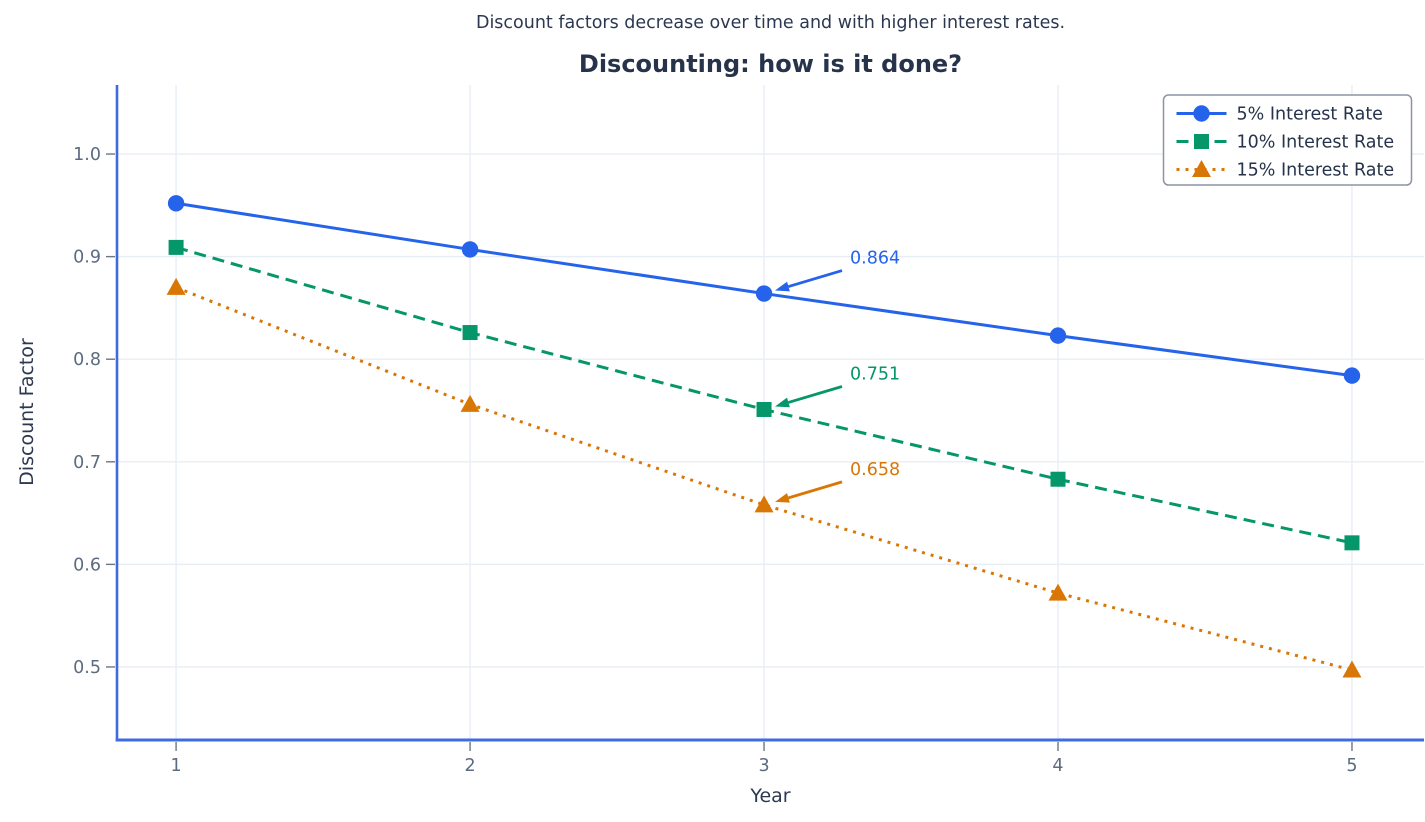  I want to click on y-tick-label: 0.5, so click(87, 668).